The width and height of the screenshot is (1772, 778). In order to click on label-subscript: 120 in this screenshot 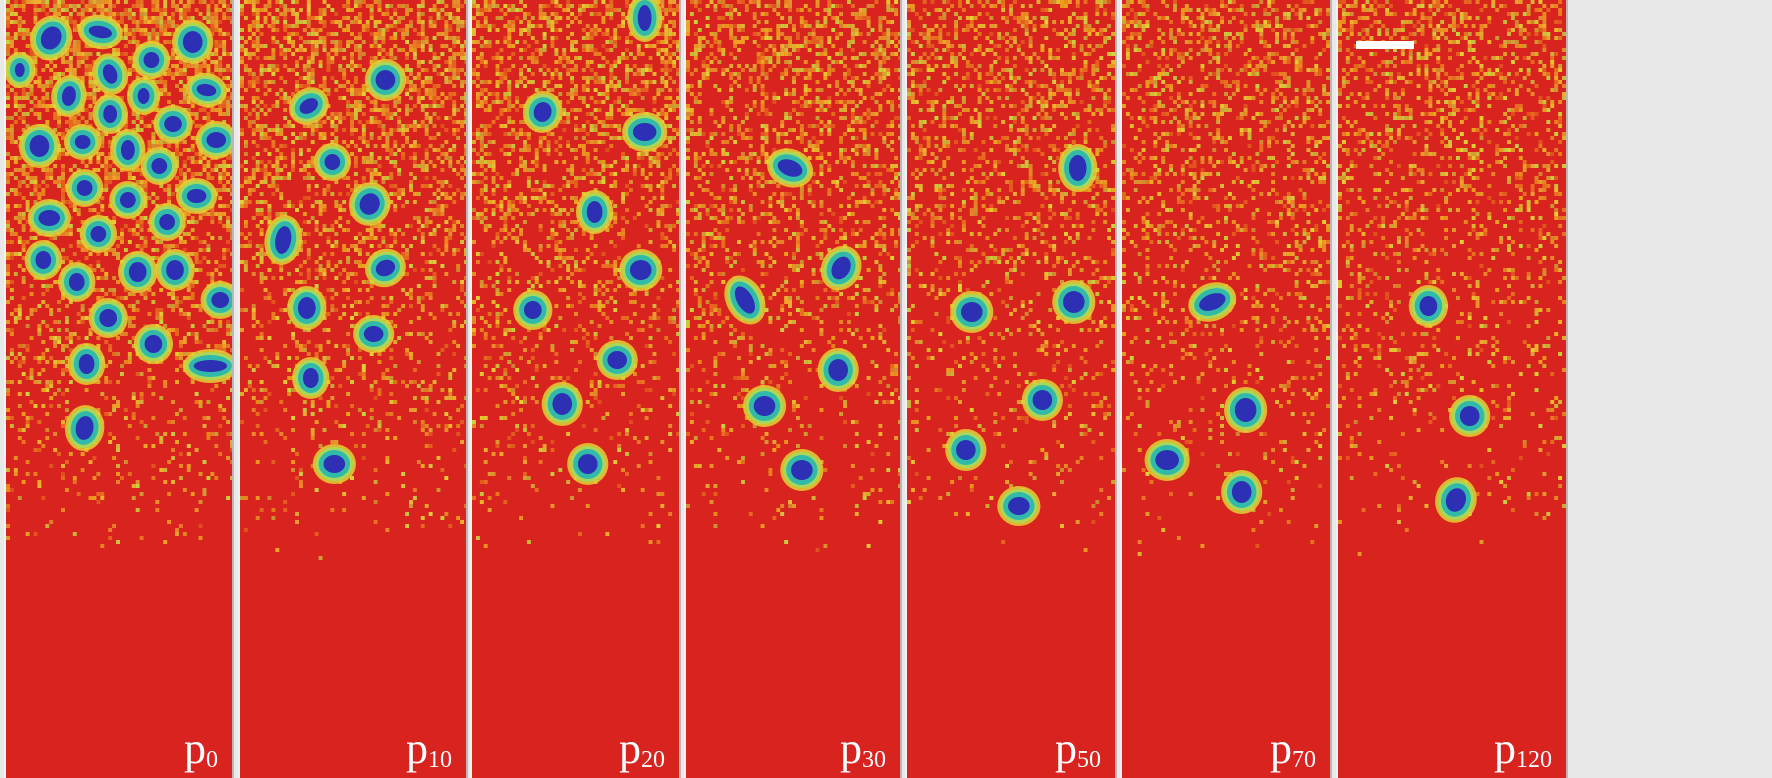, I will do `click(1534, 760)`.